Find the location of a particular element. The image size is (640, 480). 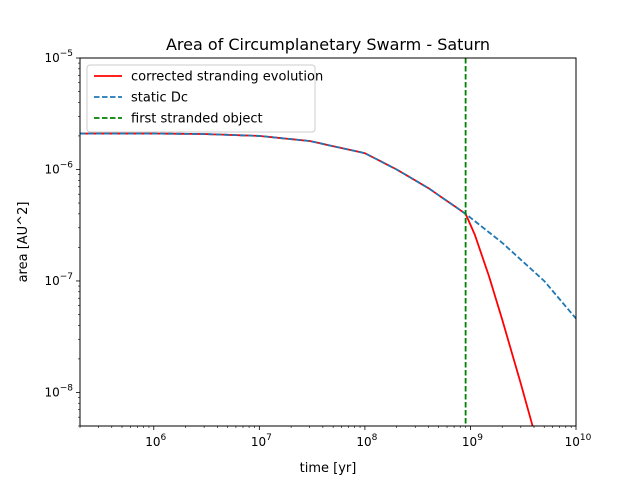

y-tick-label: 10⁻⁵ is located at coordinates (58, 57).